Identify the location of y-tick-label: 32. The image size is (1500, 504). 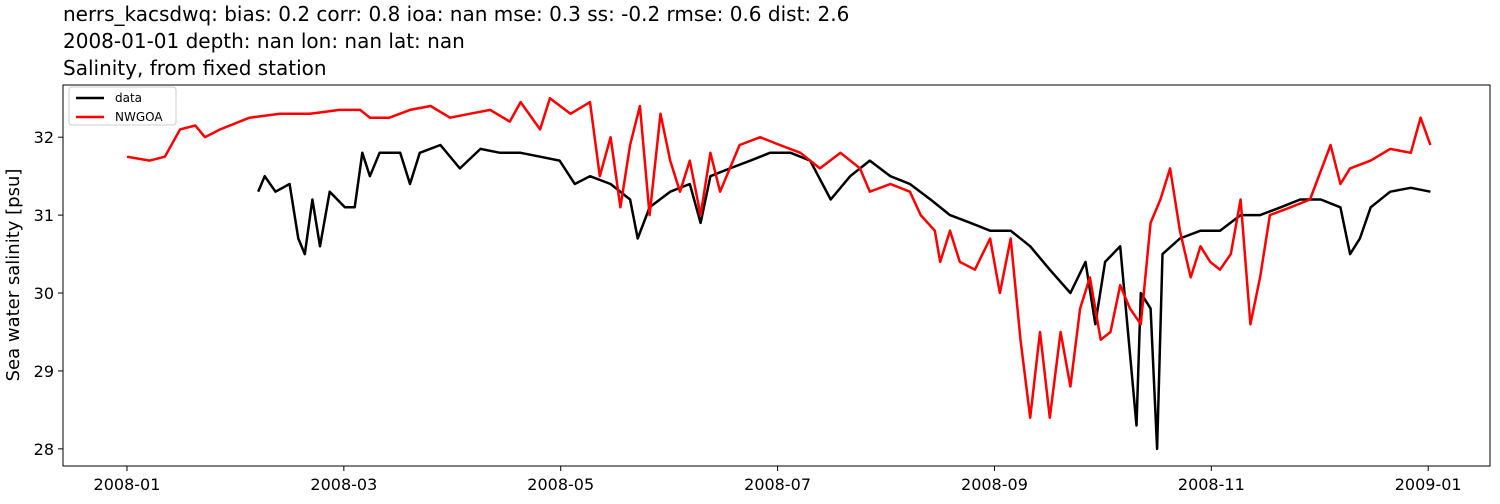
(44, 137).